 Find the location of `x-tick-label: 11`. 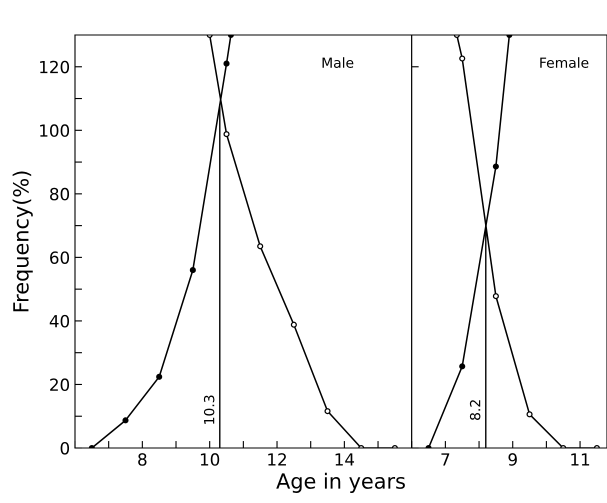

x-tick-label: 11 is located at coordinates (580, 459).